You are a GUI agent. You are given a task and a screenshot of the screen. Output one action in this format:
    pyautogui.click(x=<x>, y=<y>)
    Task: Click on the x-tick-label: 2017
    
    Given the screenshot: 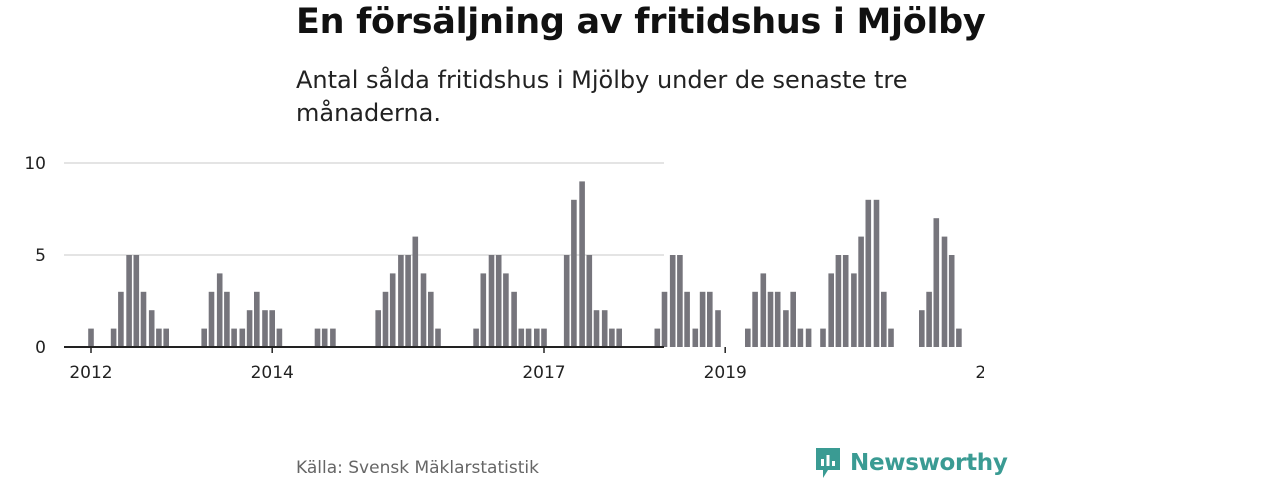 What is the action you would take?
    pyautogui.click(x=543, y=373)
    